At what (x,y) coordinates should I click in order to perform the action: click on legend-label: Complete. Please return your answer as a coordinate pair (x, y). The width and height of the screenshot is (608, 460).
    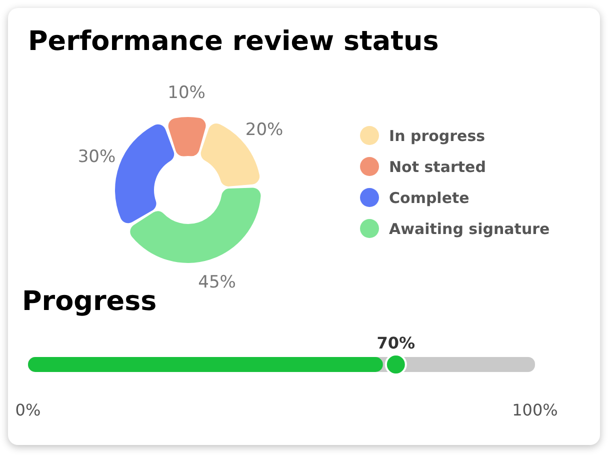
    Looking at the image, I should click on (429, 197).